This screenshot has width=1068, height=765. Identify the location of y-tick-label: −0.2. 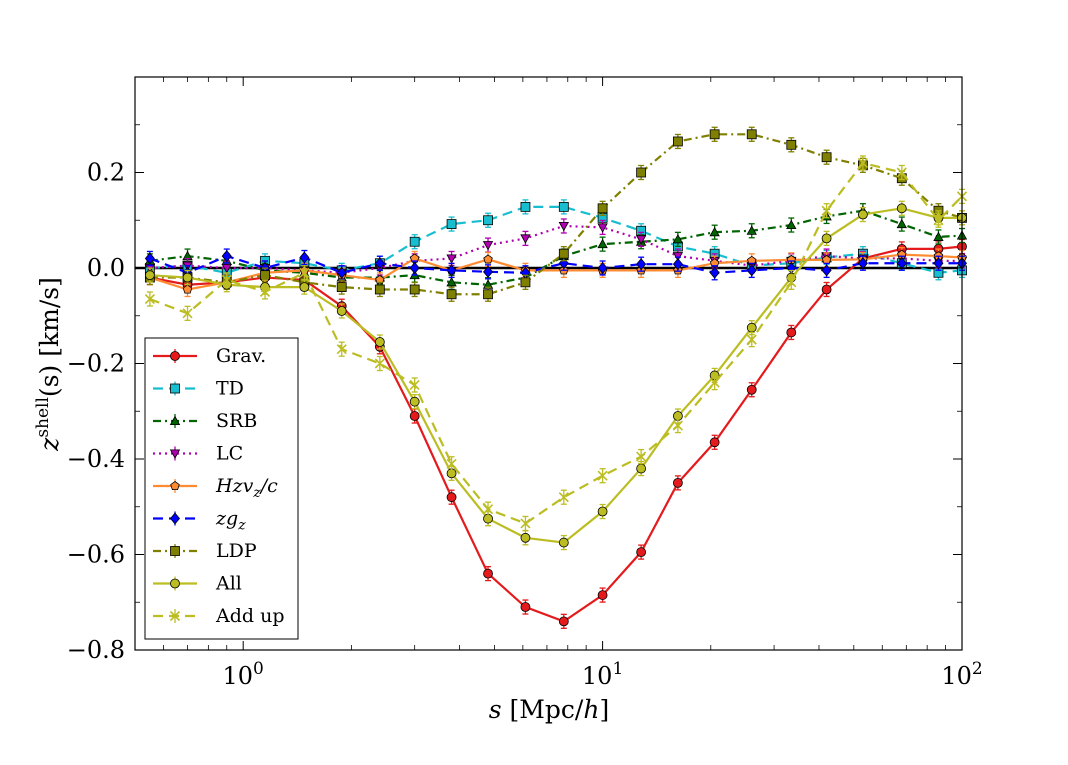
(96, 364).